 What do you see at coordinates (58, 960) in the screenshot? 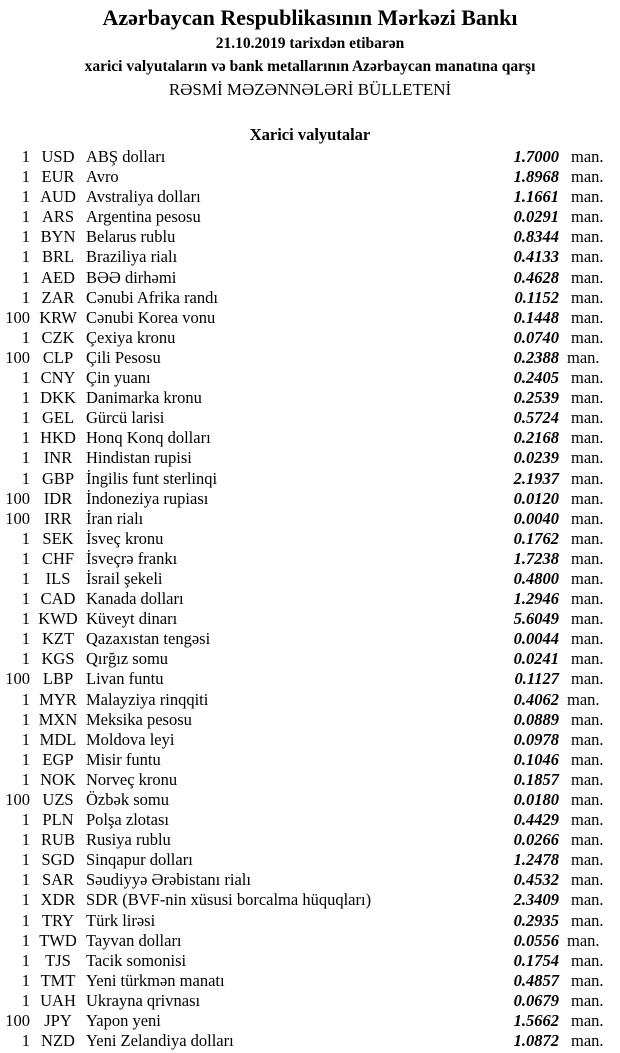
I see `currency-code: TJS` at bounding box center [58, 960].